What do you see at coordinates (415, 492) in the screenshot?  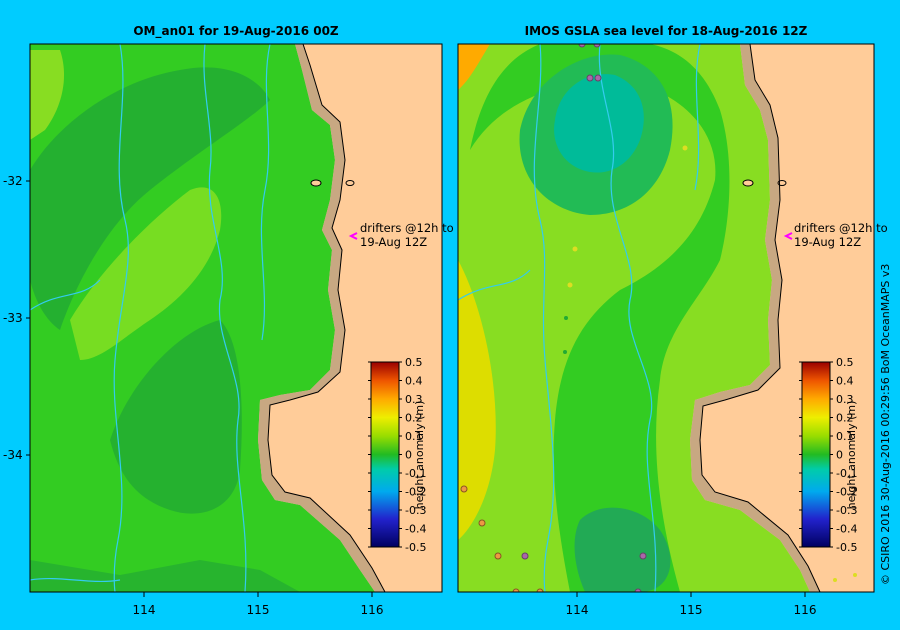 I see `left-colorbar-tick-label: -0.2` at bounding box center [415, 492].